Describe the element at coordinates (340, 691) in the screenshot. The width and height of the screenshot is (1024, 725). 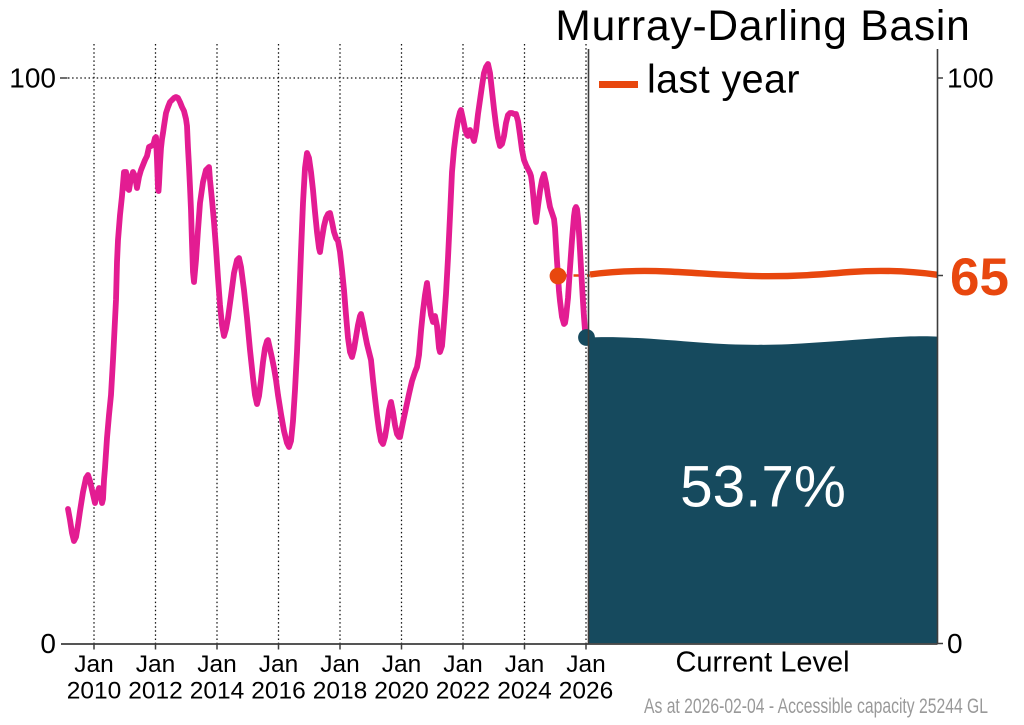
I see `svg-text: 2018` at that location.